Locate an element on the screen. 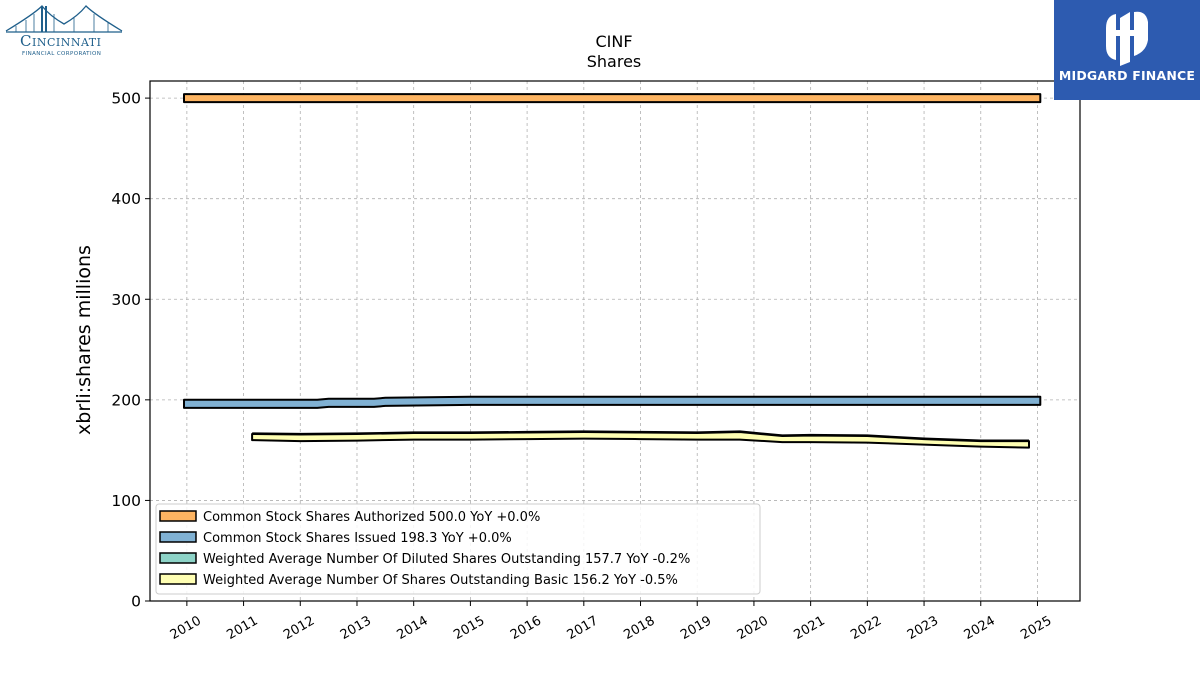  y-tick-label: 0 is located at coordinates (136, 602).